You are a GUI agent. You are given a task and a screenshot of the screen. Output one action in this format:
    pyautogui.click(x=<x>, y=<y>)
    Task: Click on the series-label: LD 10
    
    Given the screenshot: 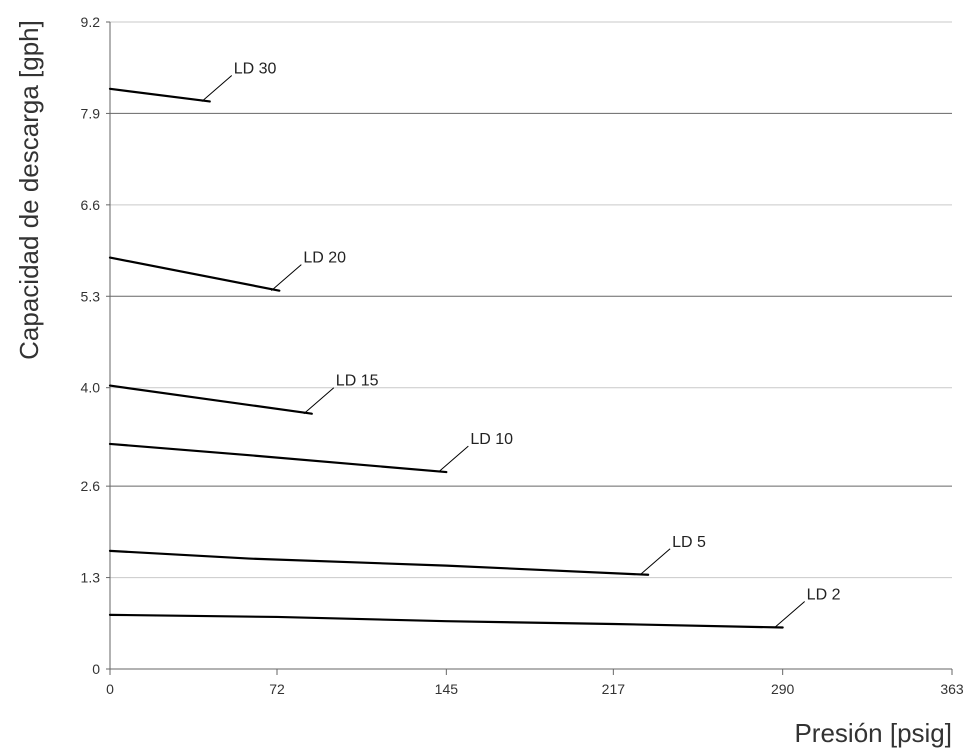 What is the action you would take?
    pyautogui.click(x=491, y=439)
    